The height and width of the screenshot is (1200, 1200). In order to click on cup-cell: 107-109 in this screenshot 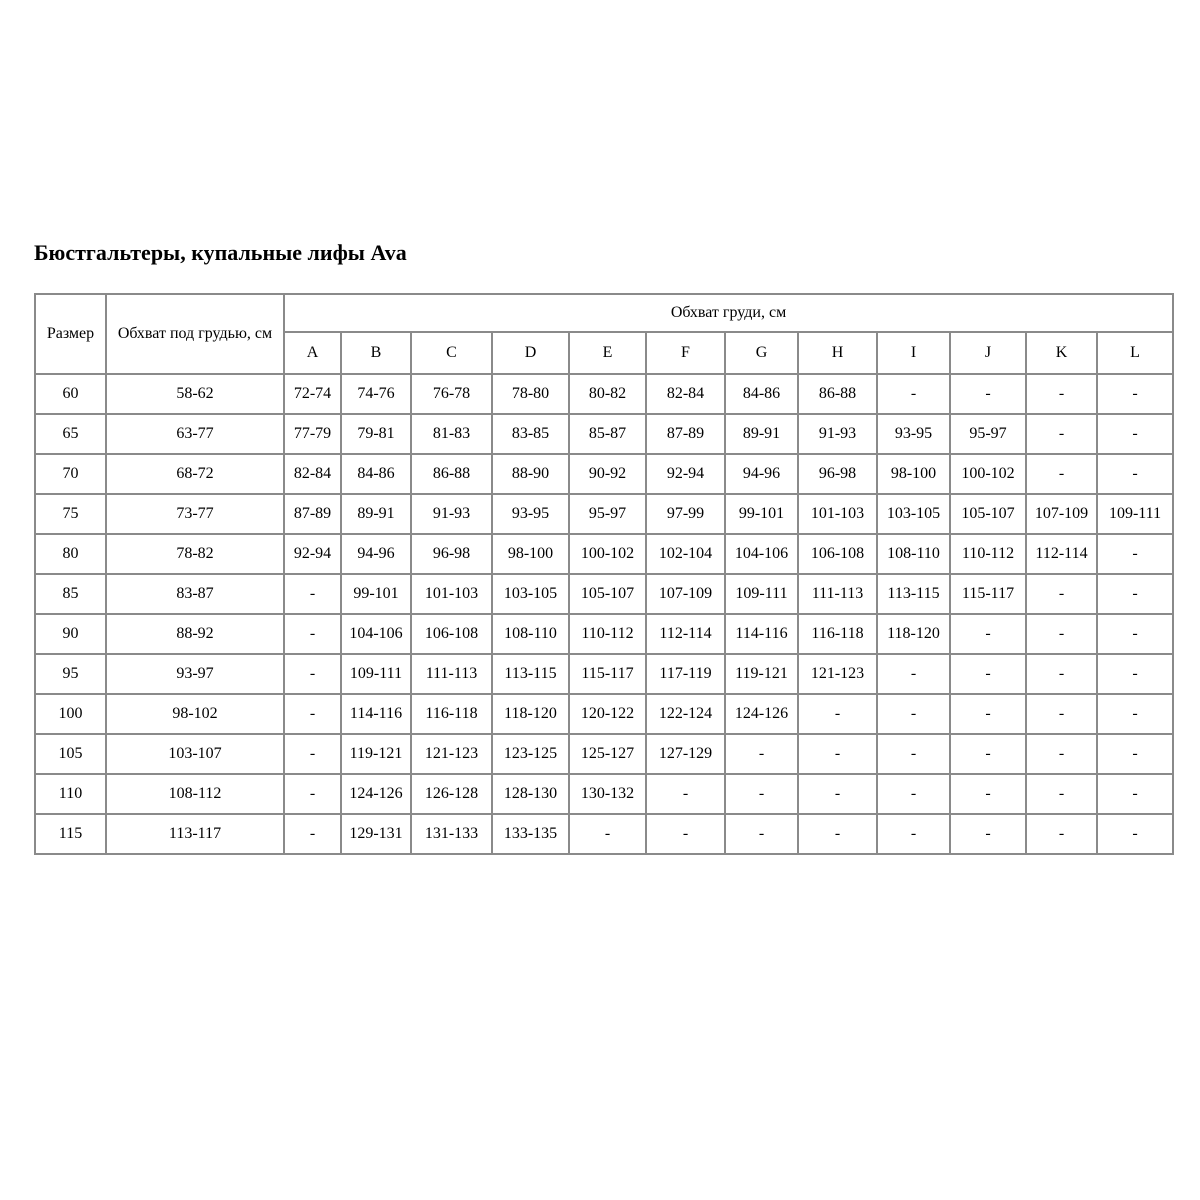, I will do `click(685, 594)`.